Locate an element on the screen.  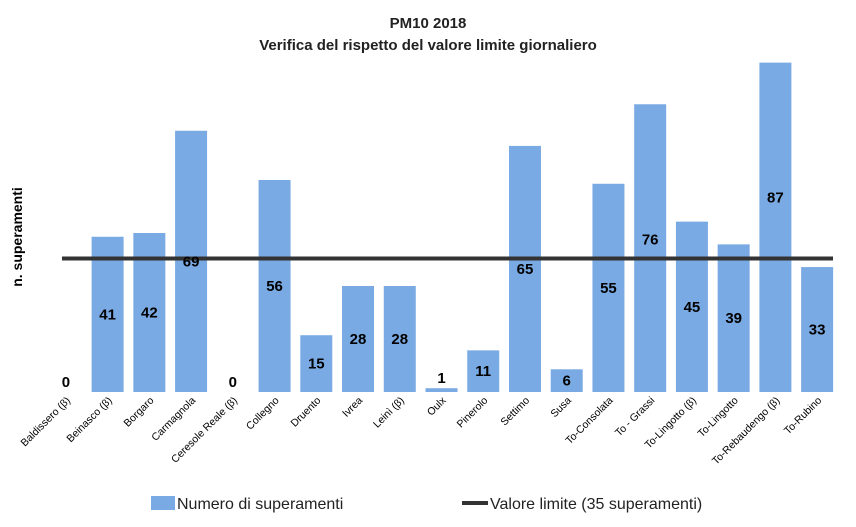
legend-bar-label: Numero di superamenti is located at coordinates (260, 504).